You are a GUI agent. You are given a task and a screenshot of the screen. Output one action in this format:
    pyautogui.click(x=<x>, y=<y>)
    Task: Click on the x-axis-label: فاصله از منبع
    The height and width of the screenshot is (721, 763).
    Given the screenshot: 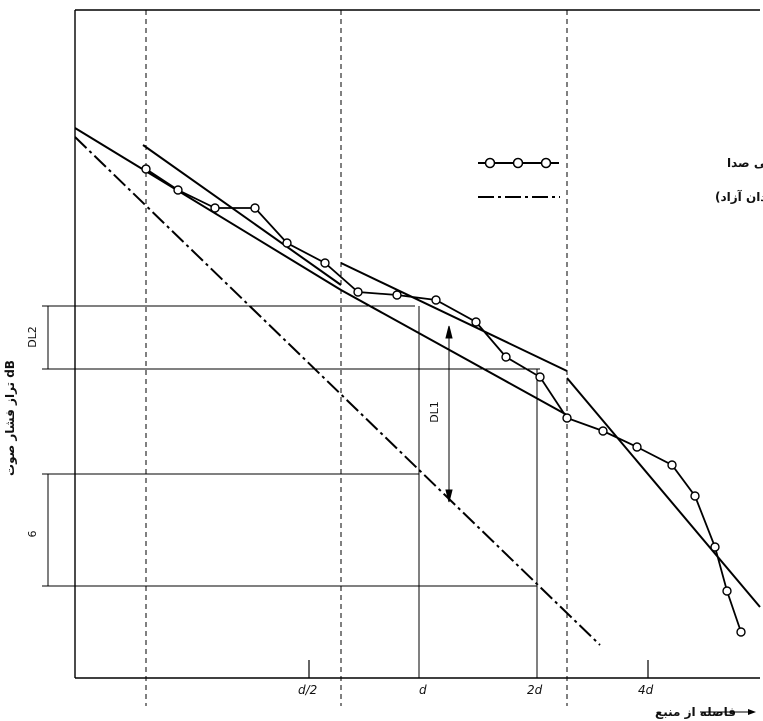 What is the action you would take?
    pyautogui.click(x=695, y=712)
    